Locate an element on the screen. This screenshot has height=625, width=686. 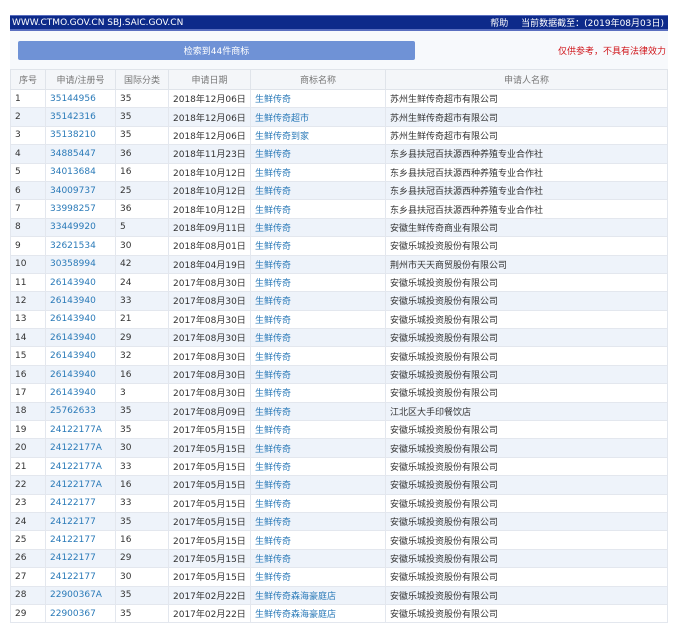
help-link: 帮助 is located at coordinates (499, 24).